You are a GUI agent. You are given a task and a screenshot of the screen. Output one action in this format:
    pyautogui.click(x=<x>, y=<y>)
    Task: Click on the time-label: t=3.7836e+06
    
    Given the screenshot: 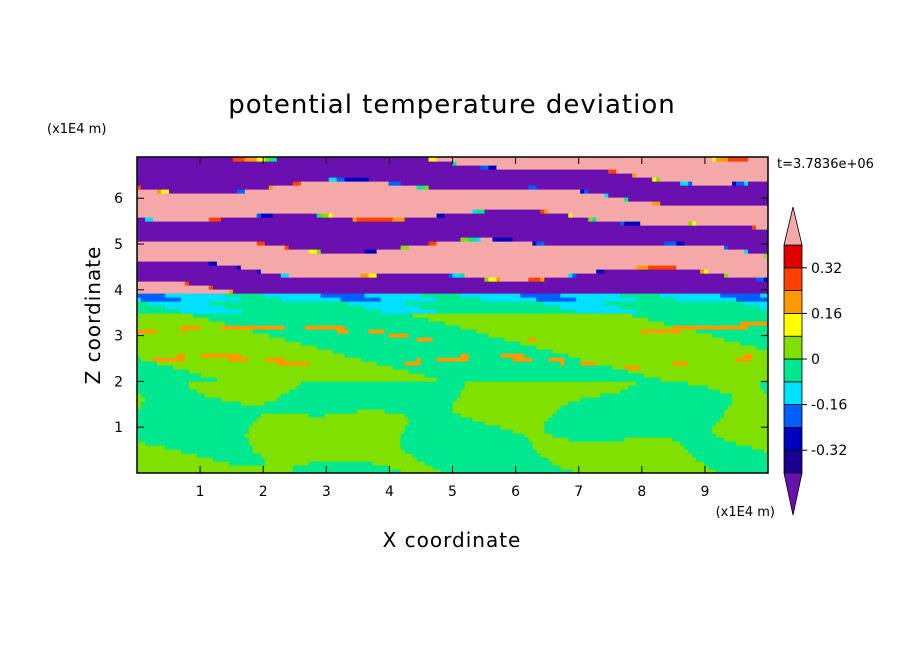 What is the action you would take?
    pyautogui.click(x=825, y=164)
    